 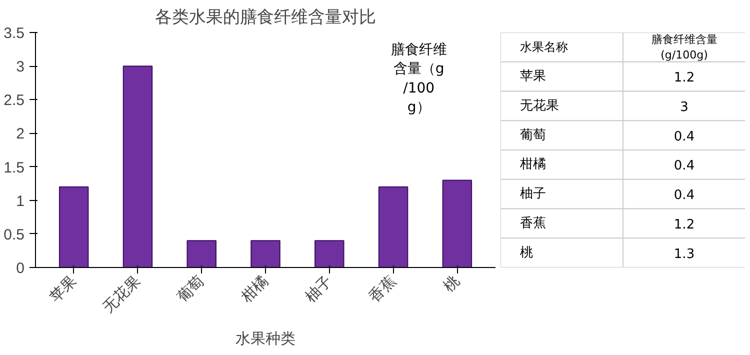 What do you see at coordinates (418, 79) in the screenshot?
I see `y-axis-title: 膳食纤维含量（g/100g）` at bounding box center [418, 79].